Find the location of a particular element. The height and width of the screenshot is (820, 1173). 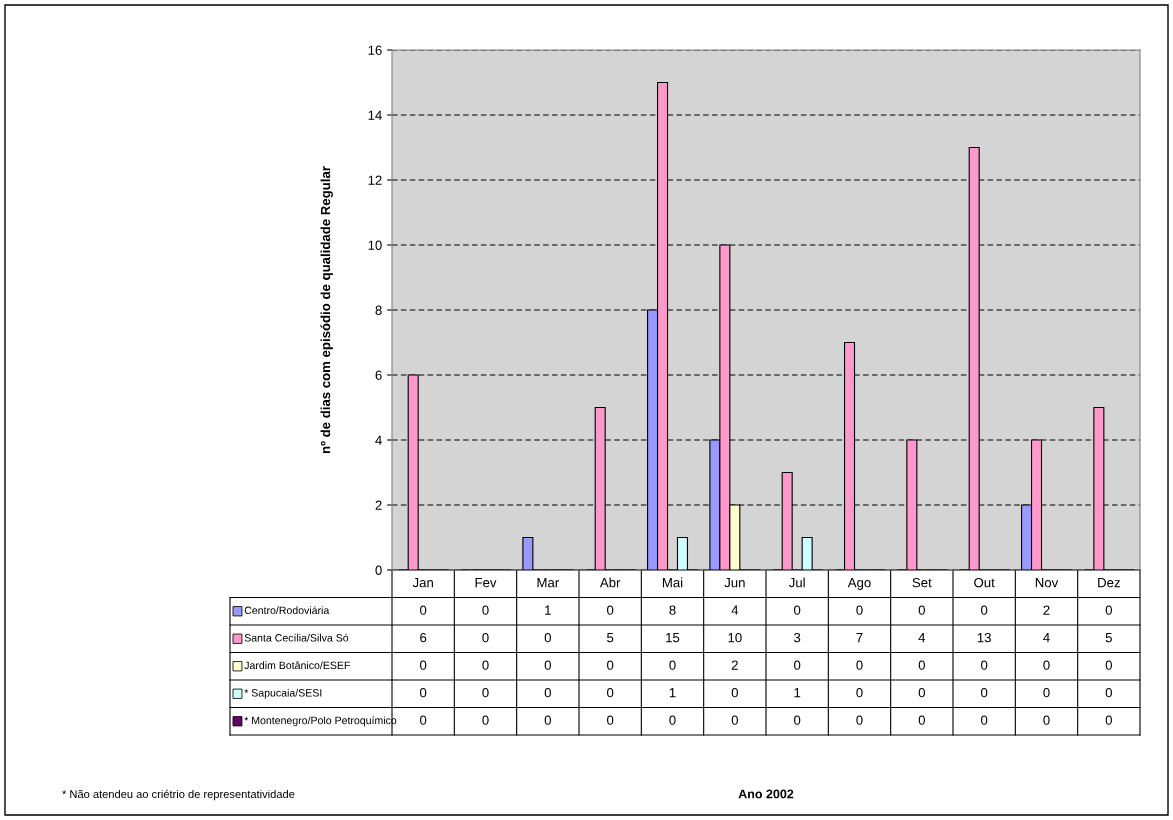

data-label: 15 is located at coordinates (673, 638).